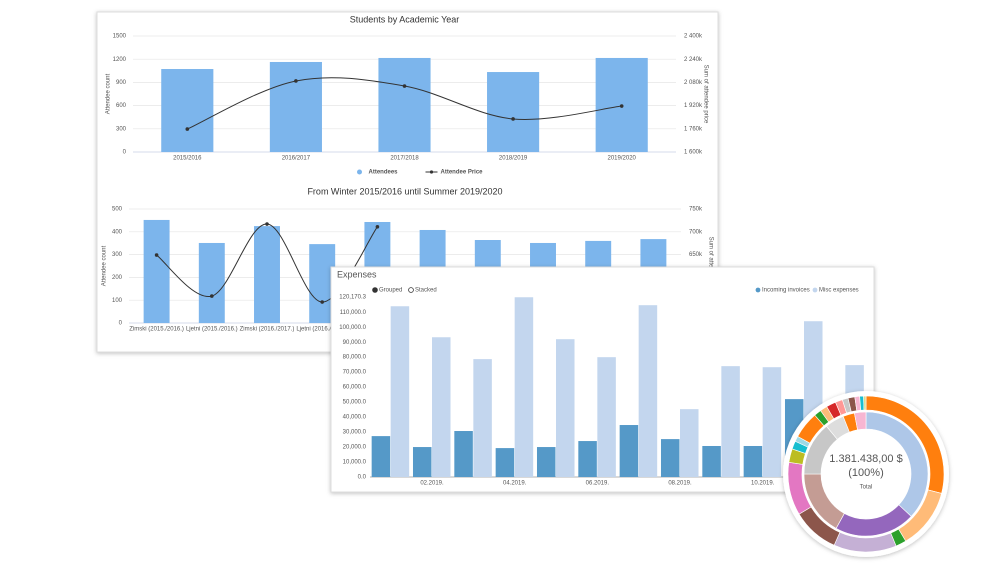 The image size is (1000, 563). Describe the element at coordinates (384, 173) in the screenshot. I see `legend-label: Attendees` at that location.